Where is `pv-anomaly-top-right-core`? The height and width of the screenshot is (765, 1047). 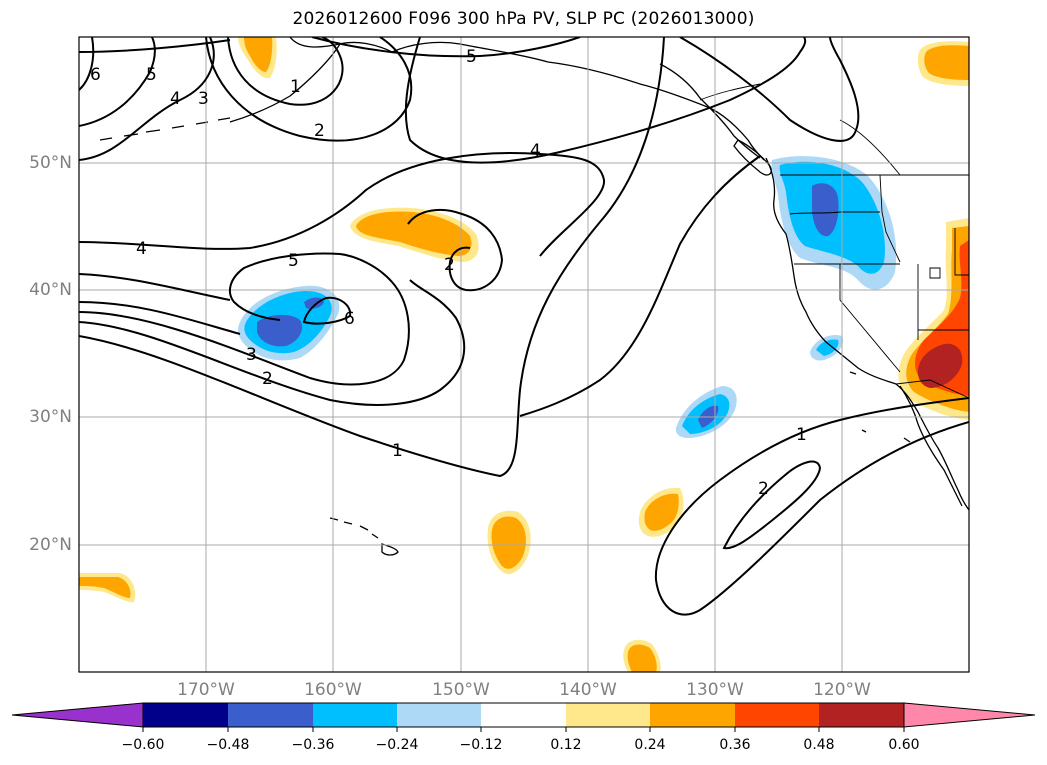
pv-anomaly-top-right-core is located at coordinates (946, 62).